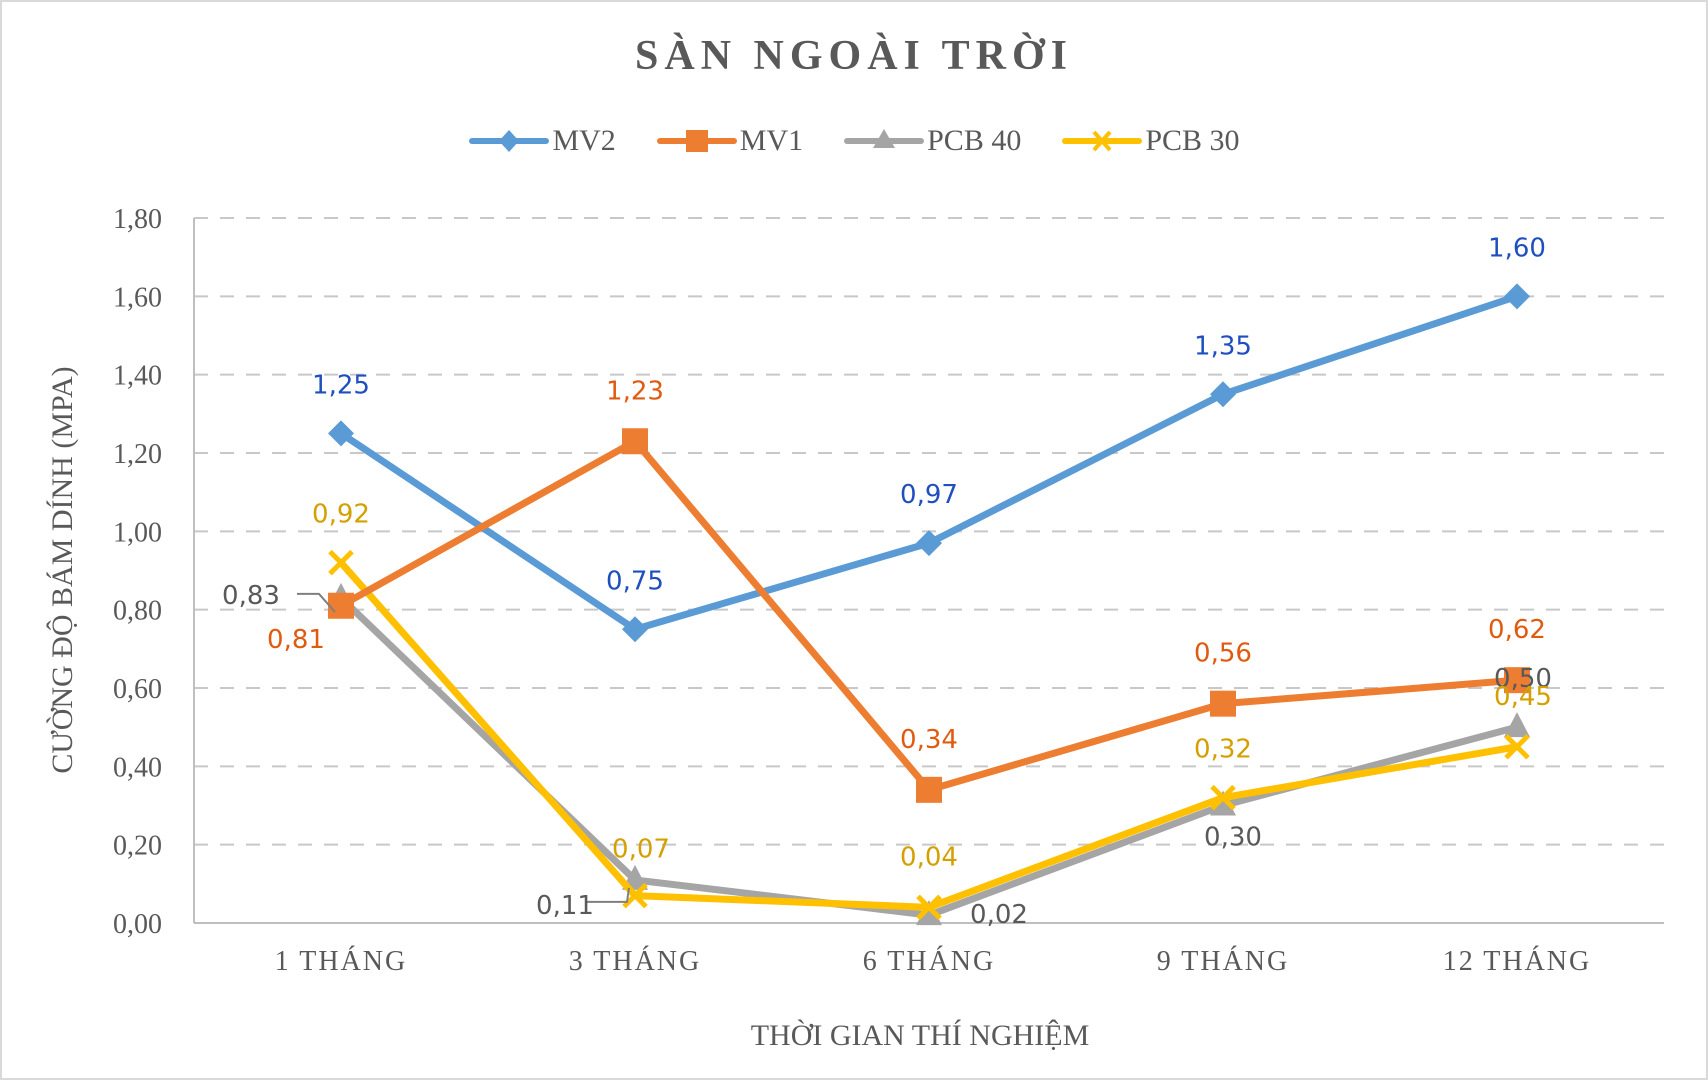 Image resolution: width=1708 pixels, height=1080 pixels. What do you see at coordinates (929, 740) in the screenshot?
I see `data-label: 0,34` at bounding box center [929, 740].